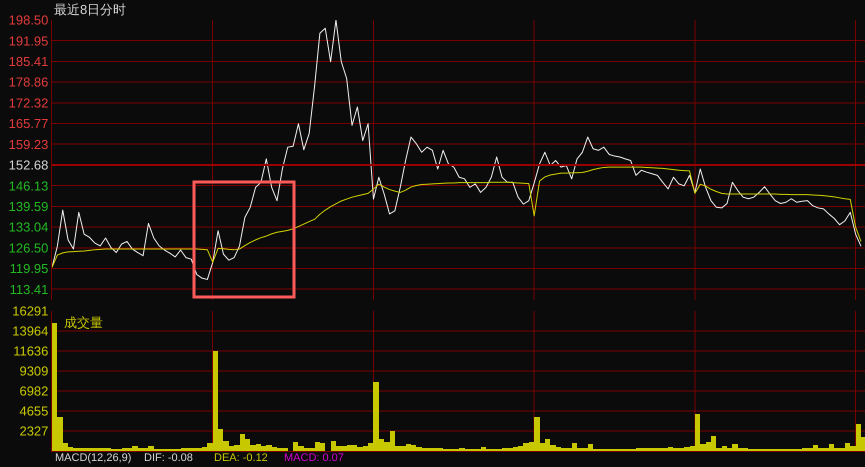 The height and width of the screenshot is (467, 865). I want to click on y-tick-label: 133.04, so click(28, 227).